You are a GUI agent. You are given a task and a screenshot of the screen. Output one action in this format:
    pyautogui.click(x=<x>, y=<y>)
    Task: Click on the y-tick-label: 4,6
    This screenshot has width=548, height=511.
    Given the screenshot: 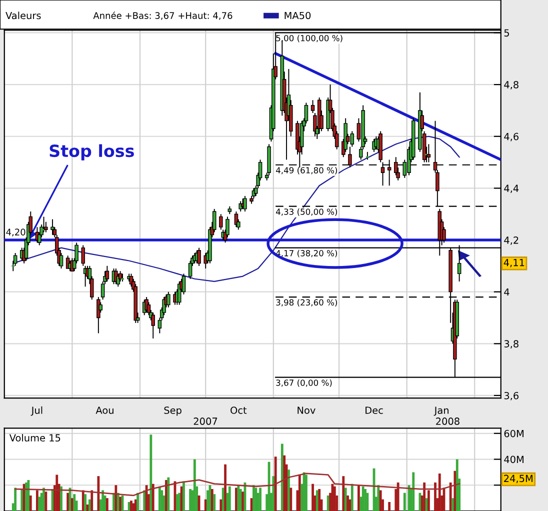 What is the action you would take?
    pyautogui.click(x=511, y=137)
    